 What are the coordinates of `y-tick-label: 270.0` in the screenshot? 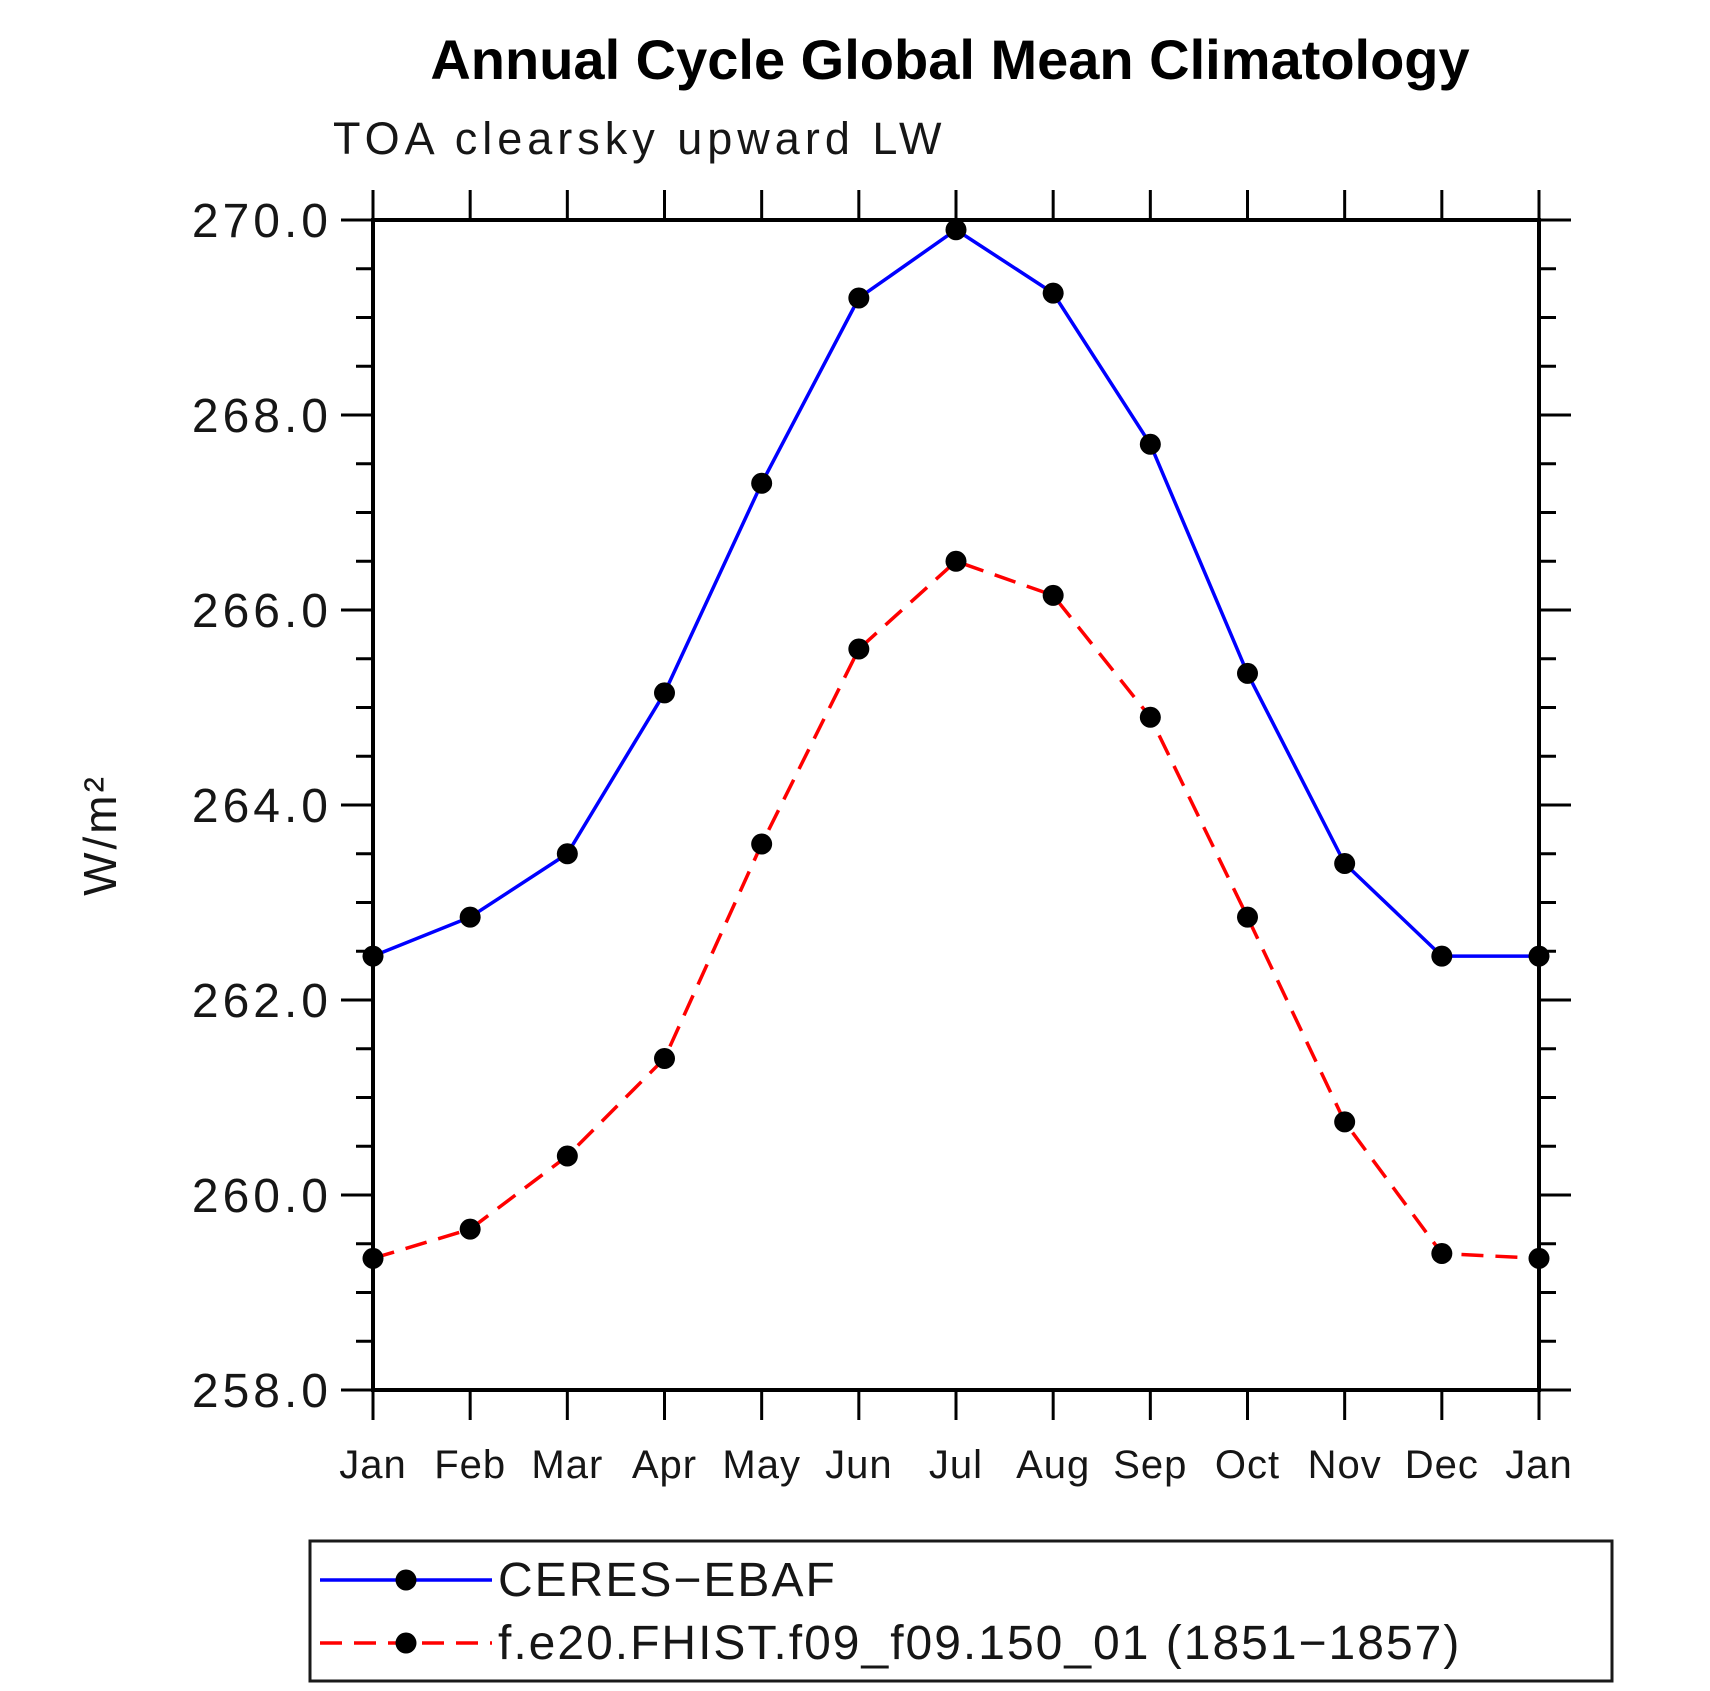 It's located at (262, 221).